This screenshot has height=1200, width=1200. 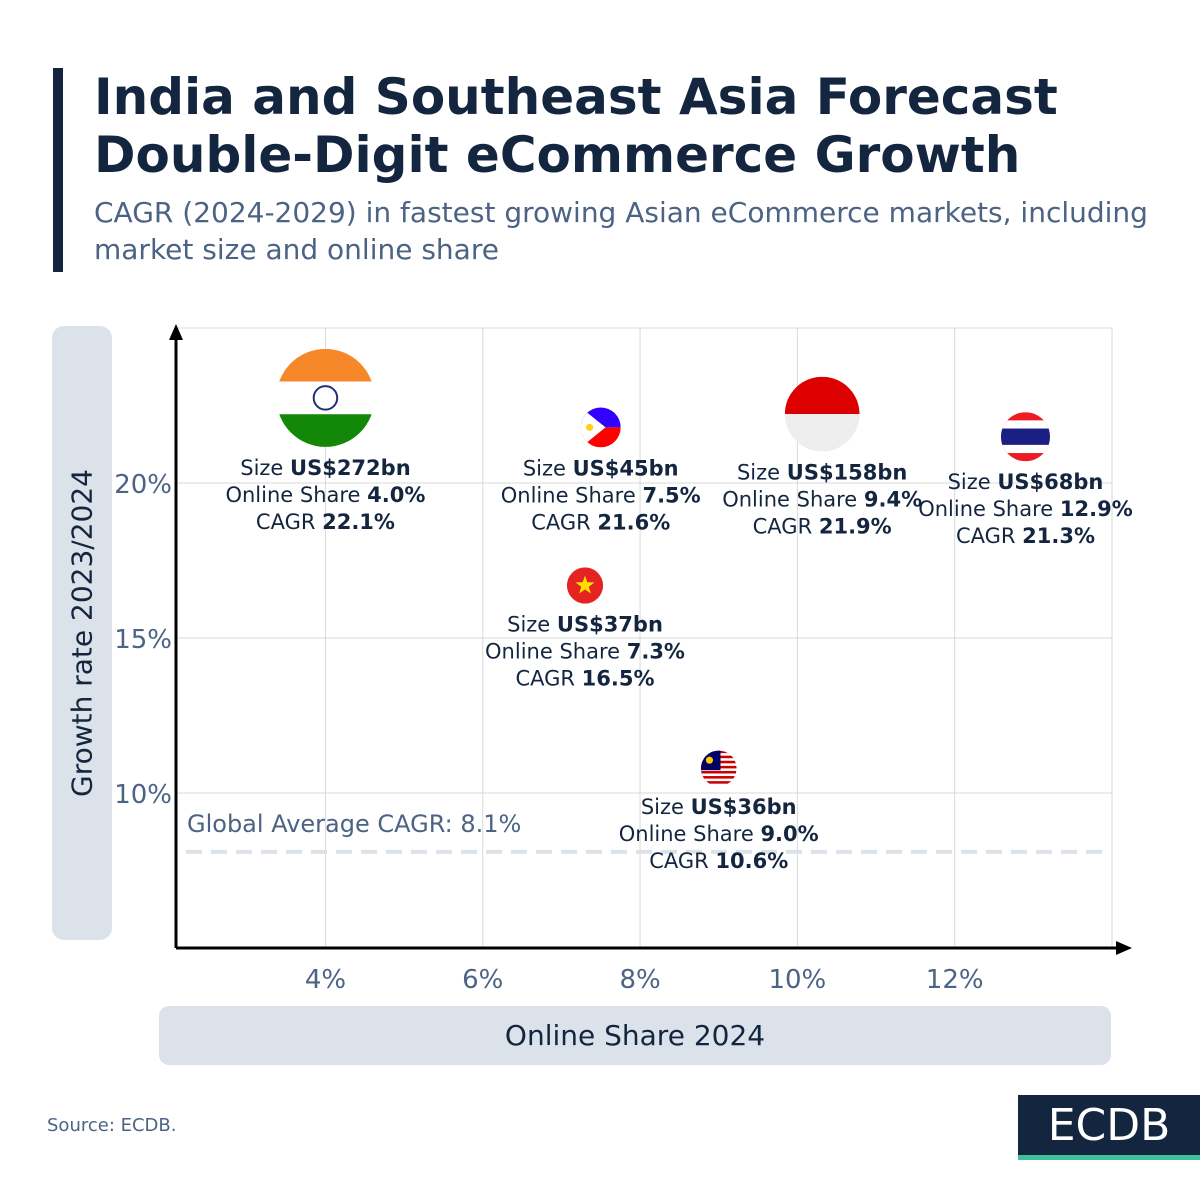 What do you see at coordinates (325, 980) in the screenshot?
I see `x-tick-label: 4%` at bounding box center [325, 980].